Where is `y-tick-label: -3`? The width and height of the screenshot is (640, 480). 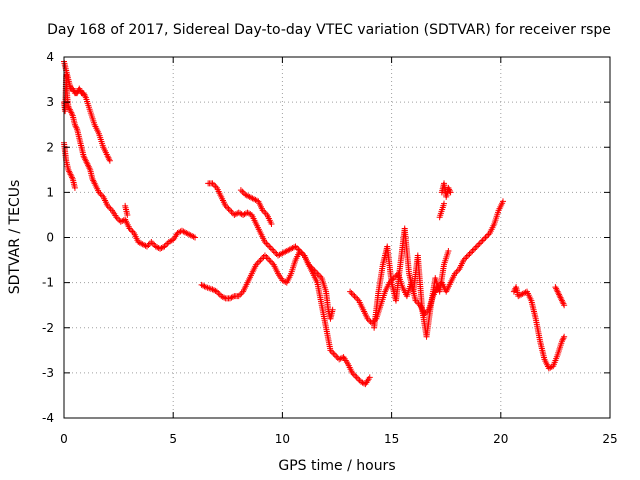 y-tick-label: -3 is located at coordinates (48, 373).